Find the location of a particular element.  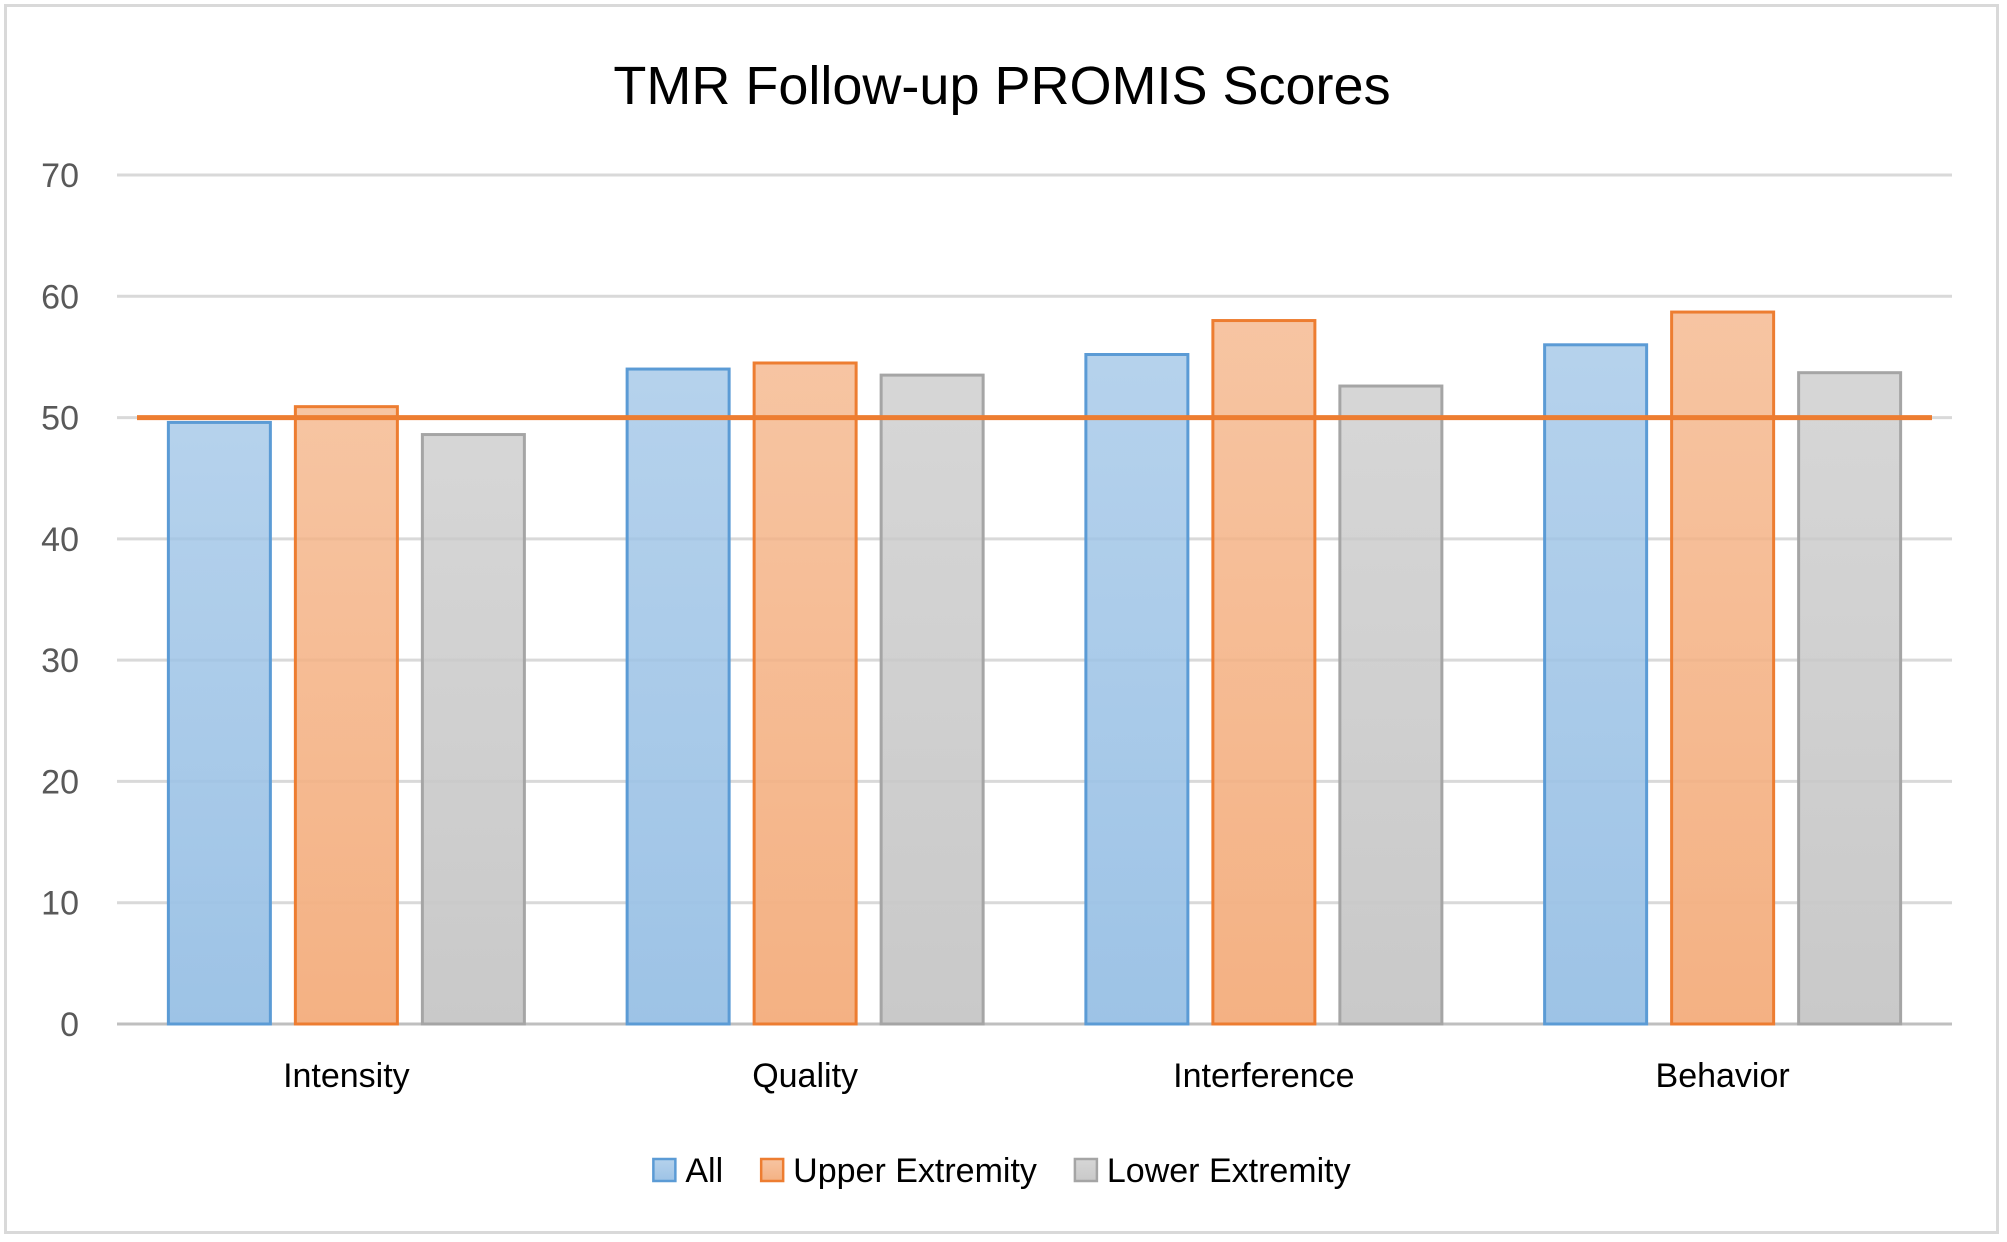

bar-behavior-upper-extremity is located at coordinates (1723, 668).